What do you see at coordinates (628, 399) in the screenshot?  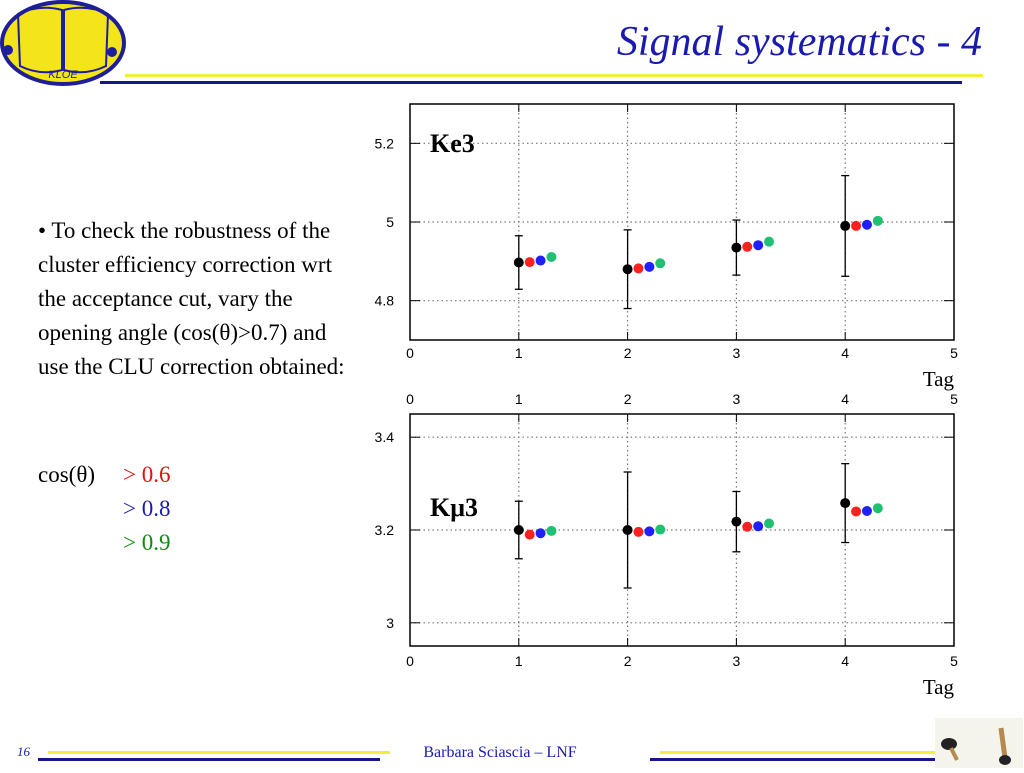 I see `x-tick-label-top: 2` at bounding box center [628, 399].